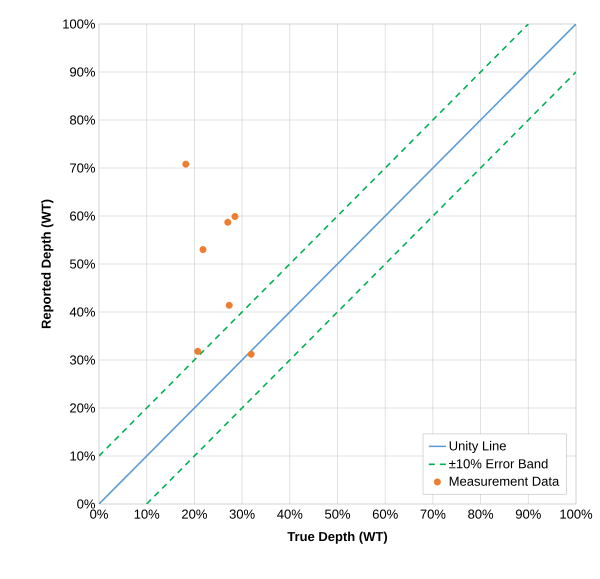  Describe the element at coordinates (147, 514) in the screenshot. I see `x-tick-label: 10%` at that location.